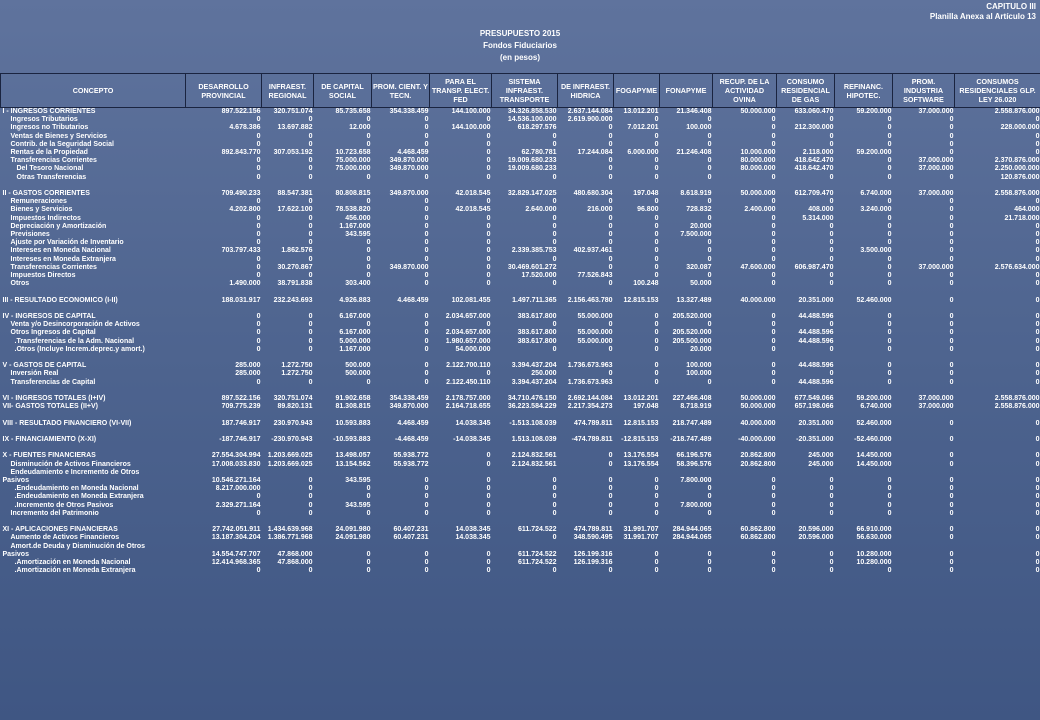 The image size is (1040, 720). I want to click on value-cell: 349.870.000, so click(409, 161).